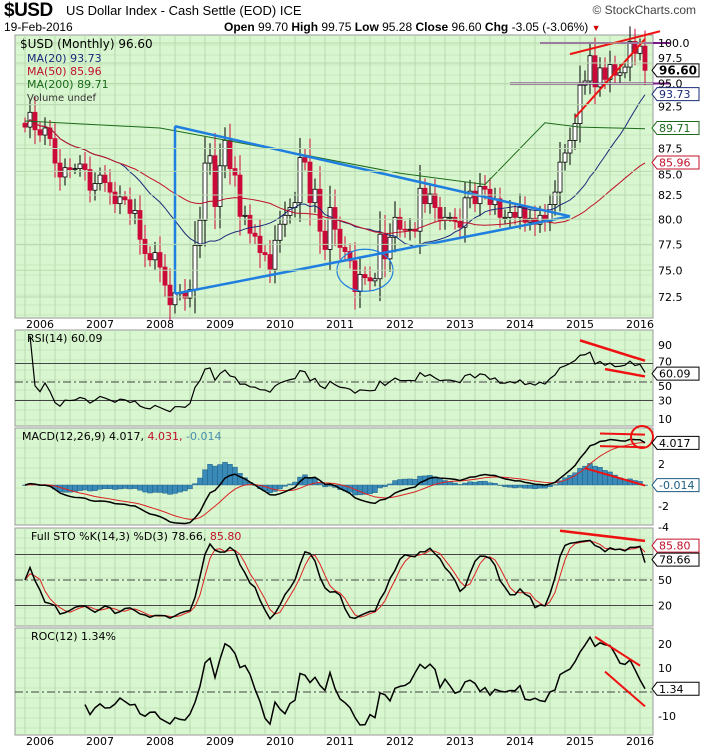 The image size is (702, 748). What do you see at coordinates (118, 536) in the screenshot?
I see `legend-sto-k: Full STO %K(14,3) %D(3) 78.66,` at bounding box center [118, 536].